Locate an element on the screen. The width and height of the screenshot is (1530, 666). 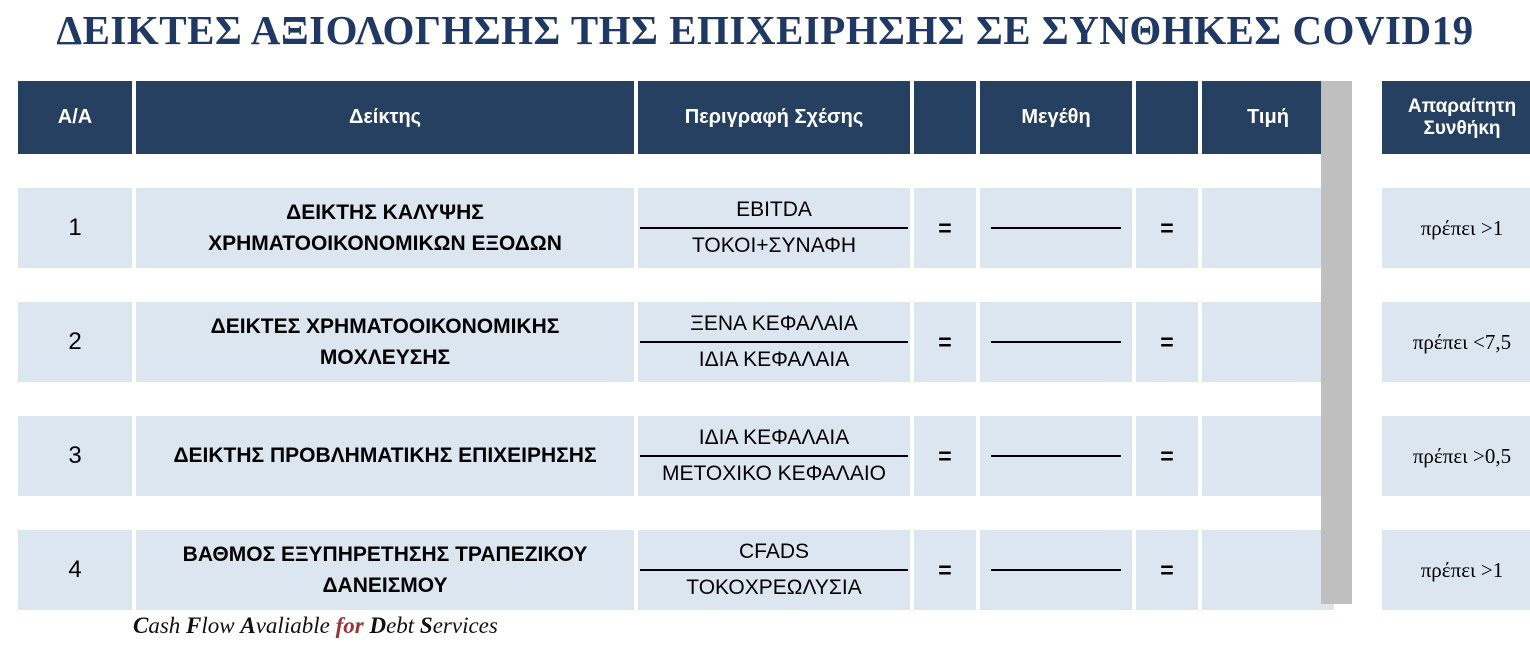
cell-indicator: ΔΕΙΚΤΗΣ ΠΡΟΒΛΗΜΑΤΙΚΗΣ ΕΠΙΧΕΙΡΗΣΗΣ is located at coordinates (385, 456).